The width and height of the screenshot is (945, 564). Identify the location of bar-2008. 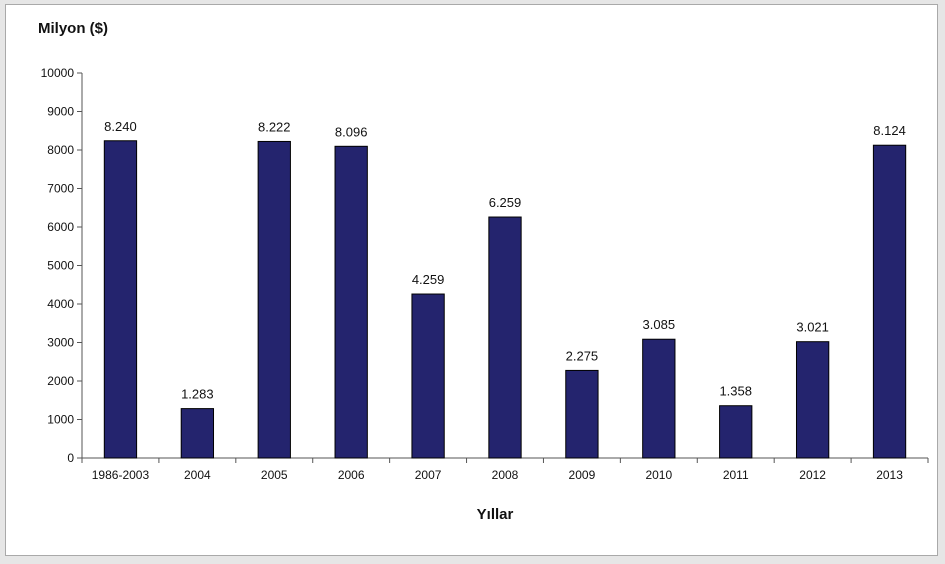
(505, 337).